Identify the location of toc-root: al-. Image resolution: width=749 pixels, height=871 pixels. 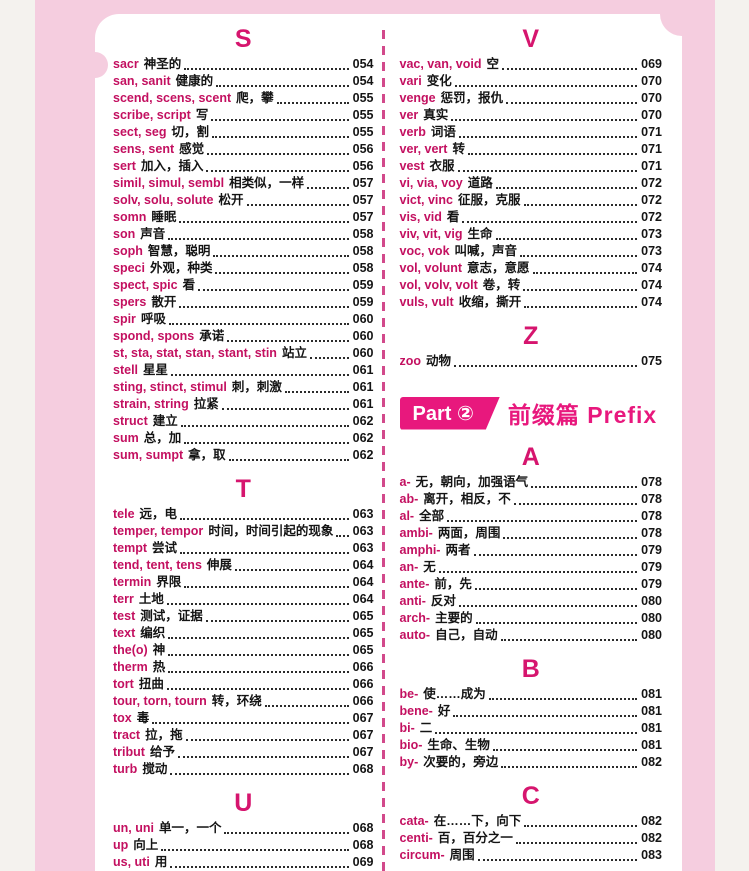
(407, 516).